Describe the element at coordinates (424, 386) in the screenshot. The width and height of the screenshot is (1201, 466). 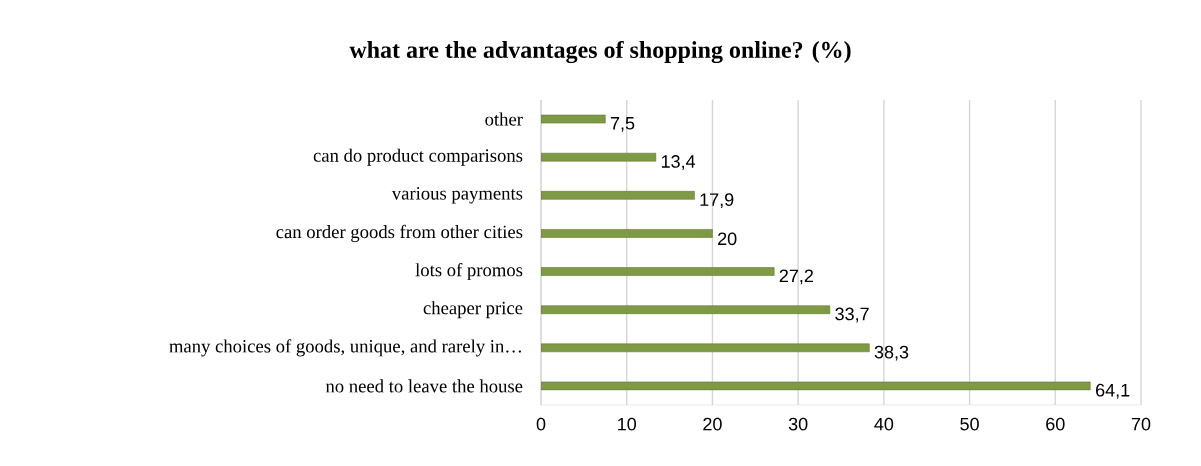
I see `y-tick-label: no need to leave the house` at that location.